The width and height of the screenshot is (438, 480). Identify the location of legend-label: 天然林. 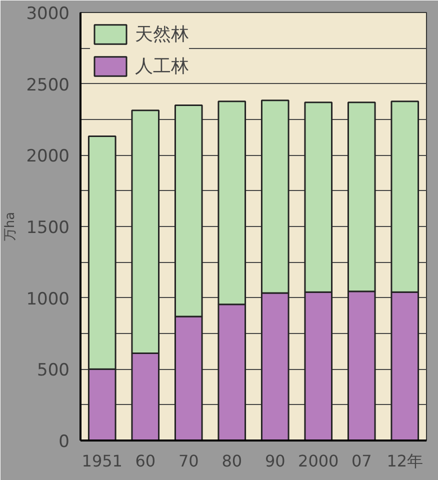
(162, 34).